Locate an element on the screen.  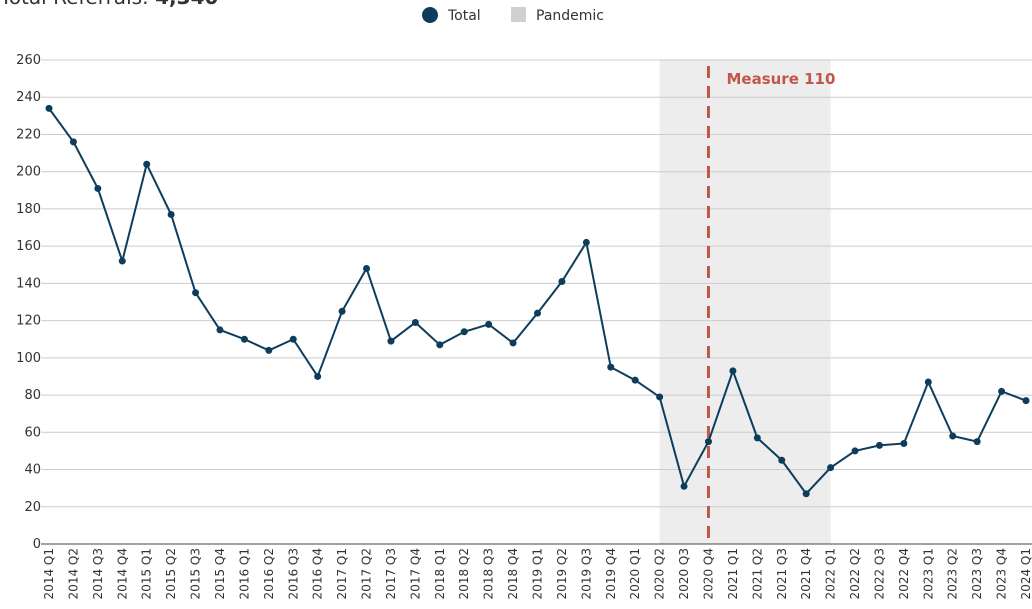
x-tick-label: 2016 Q2 is located at coordinates (269, 573).